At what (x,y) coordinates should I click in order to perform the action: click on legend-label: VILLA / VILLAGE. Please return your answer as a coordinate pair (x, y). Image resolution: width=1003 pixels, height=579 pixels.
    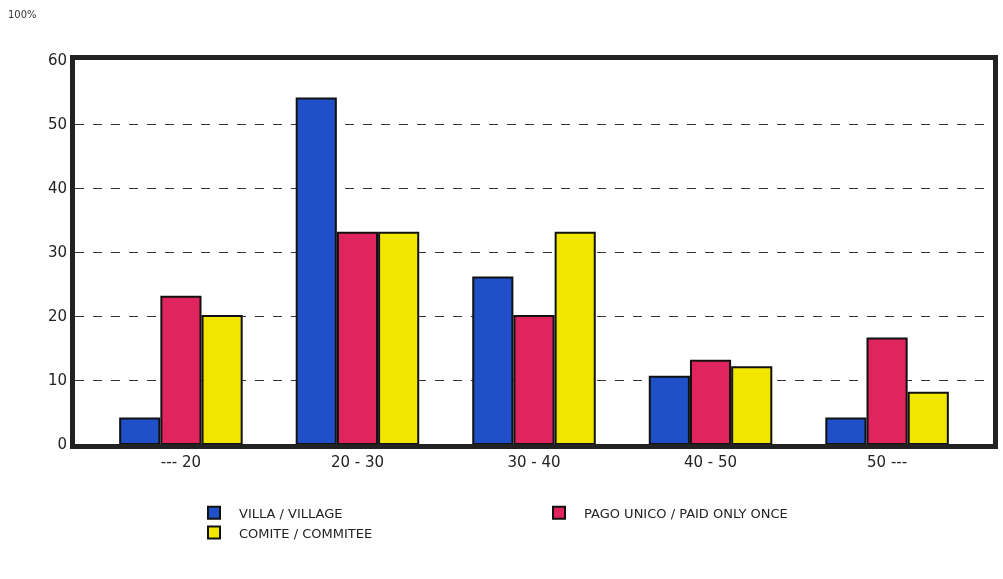
    Looking at the image, I should click on (291, 513).